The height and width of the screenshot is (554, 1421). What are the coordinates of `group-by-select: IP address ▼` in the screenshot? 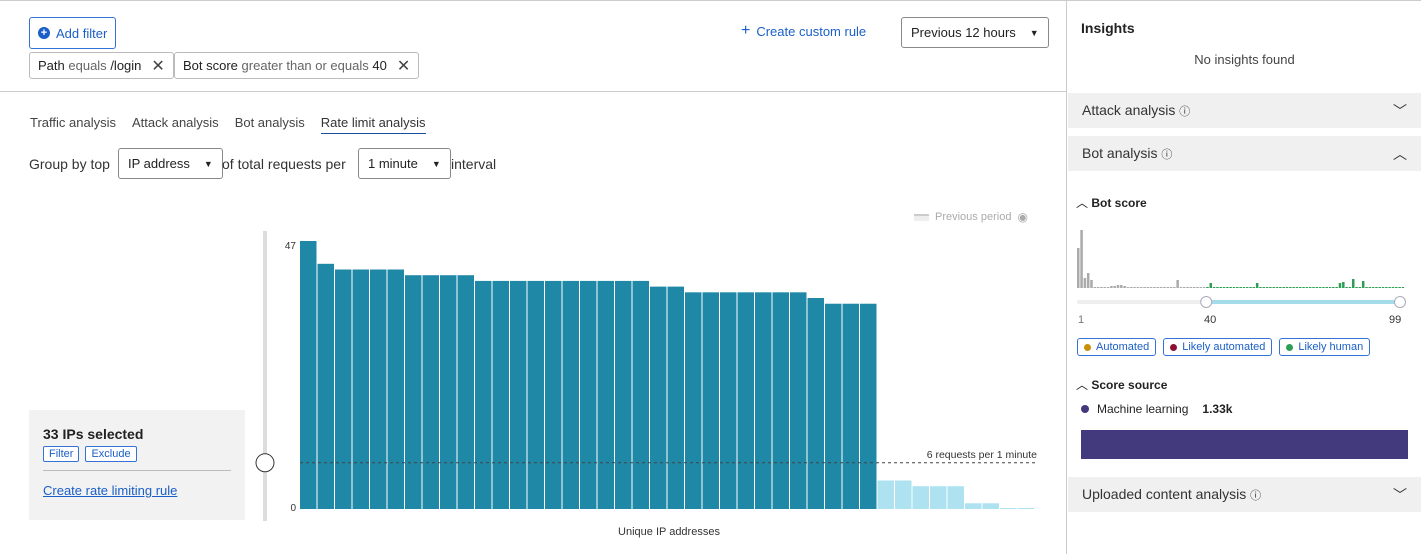 It's located at (170, 163).